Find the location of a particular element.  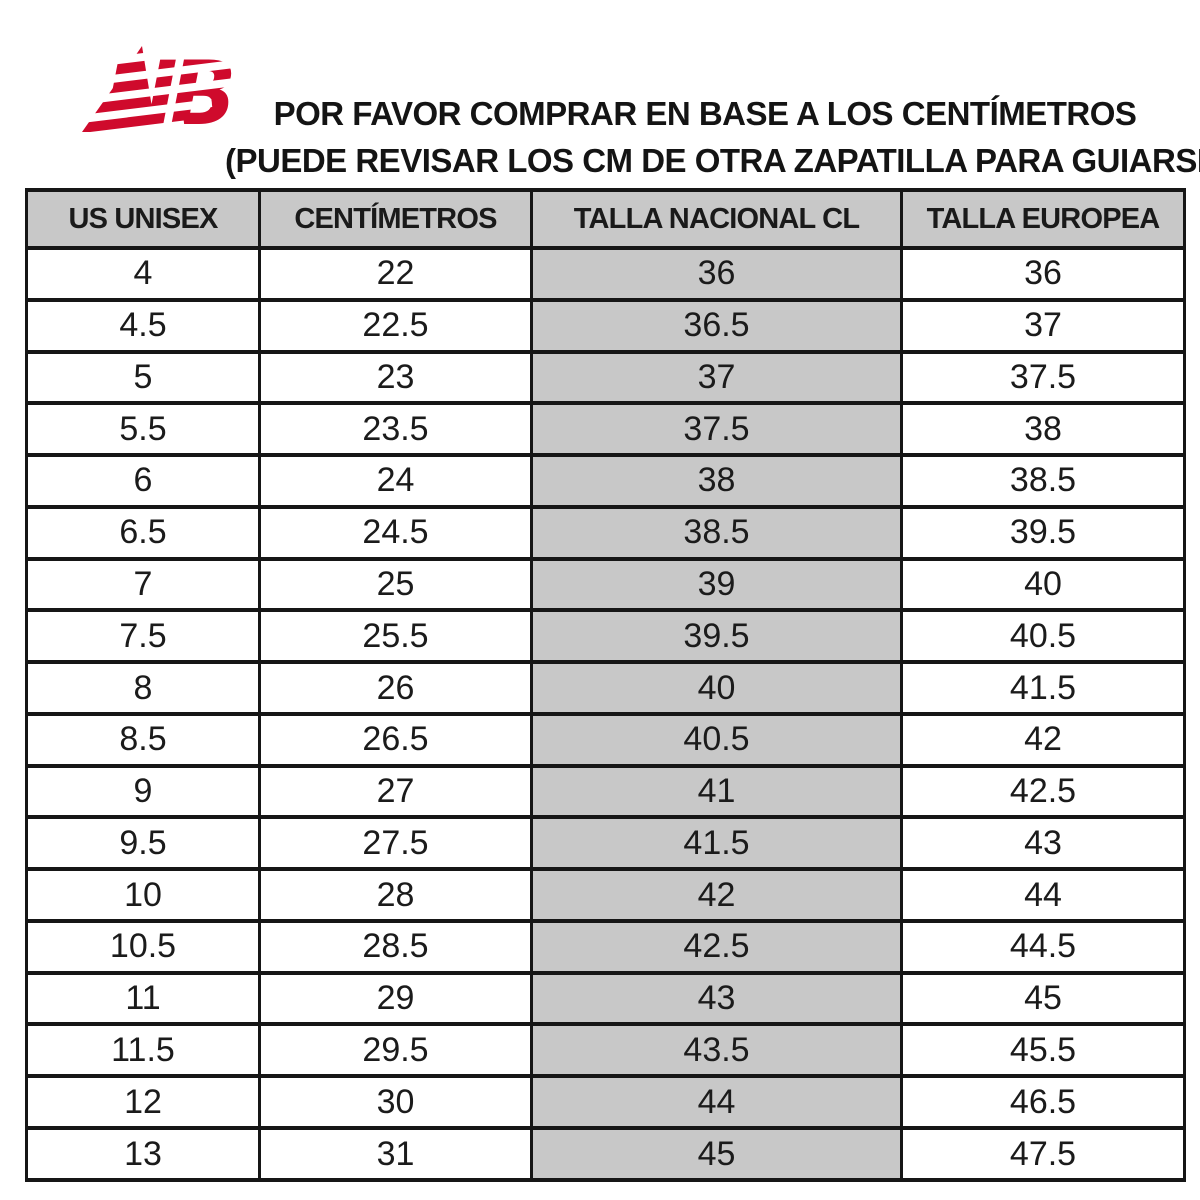

size-cell: 10.5 is located at coordinates (143, 946).